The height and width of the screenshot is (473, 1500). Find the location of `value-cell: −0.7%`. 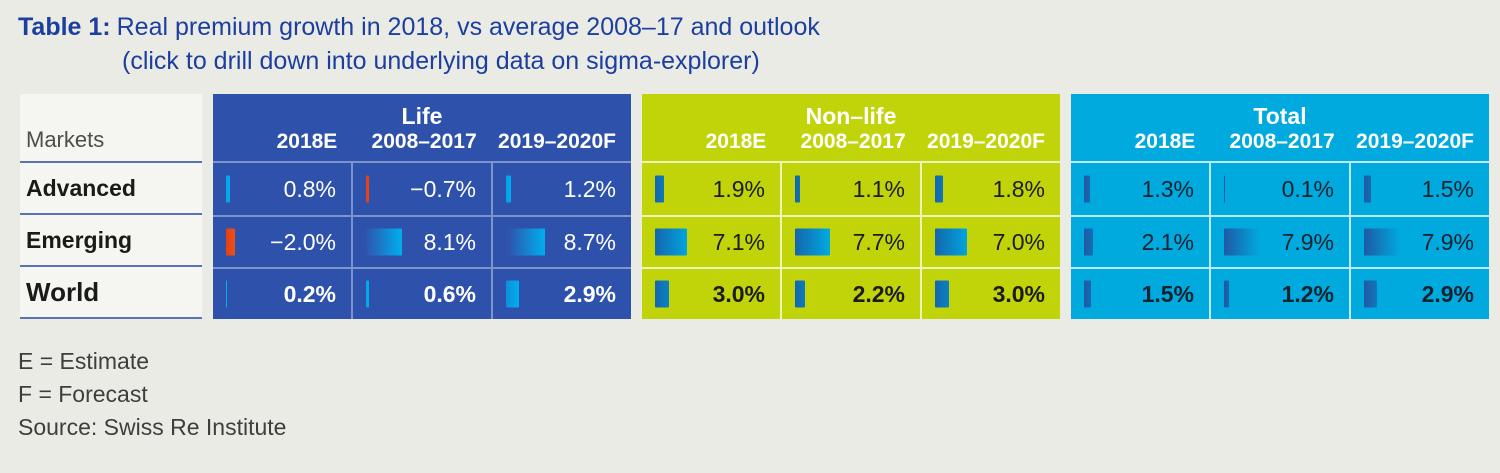

value-cell: −0.7% is located at coordinates (421, 189).